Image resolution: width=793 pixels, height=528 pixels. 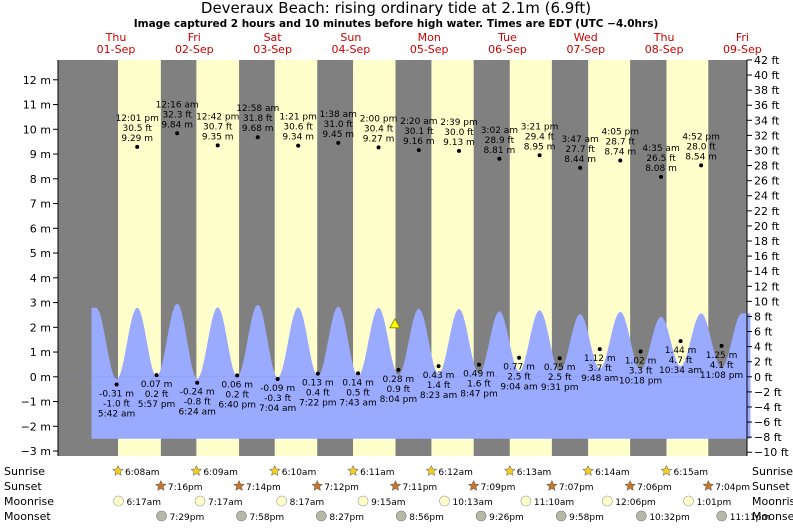 What do you see at coordinates (455, 473) in the screenshot?
I see `sunrise-time: 6:12am` at bounding box center [455, 473].